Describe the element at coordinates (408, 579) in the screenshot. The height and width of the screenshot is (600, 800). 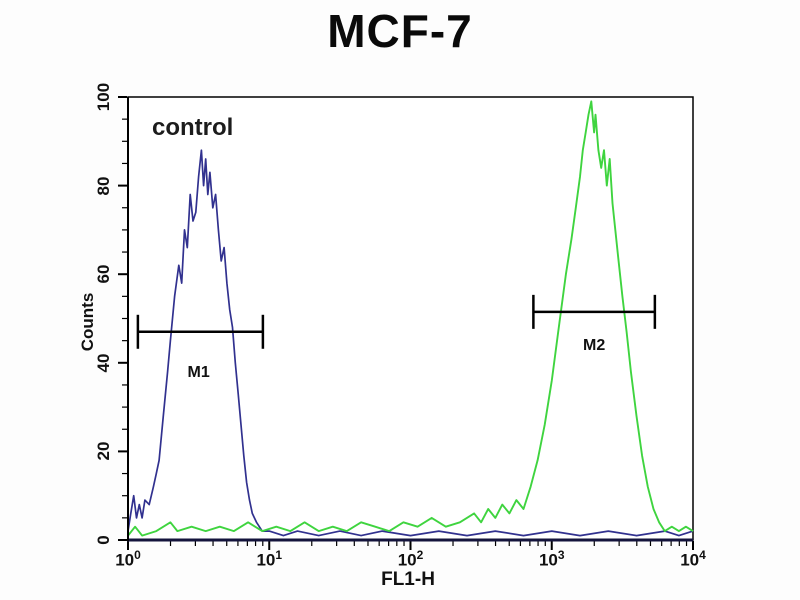
I see `x-axis-label: FL1-H` at that location.